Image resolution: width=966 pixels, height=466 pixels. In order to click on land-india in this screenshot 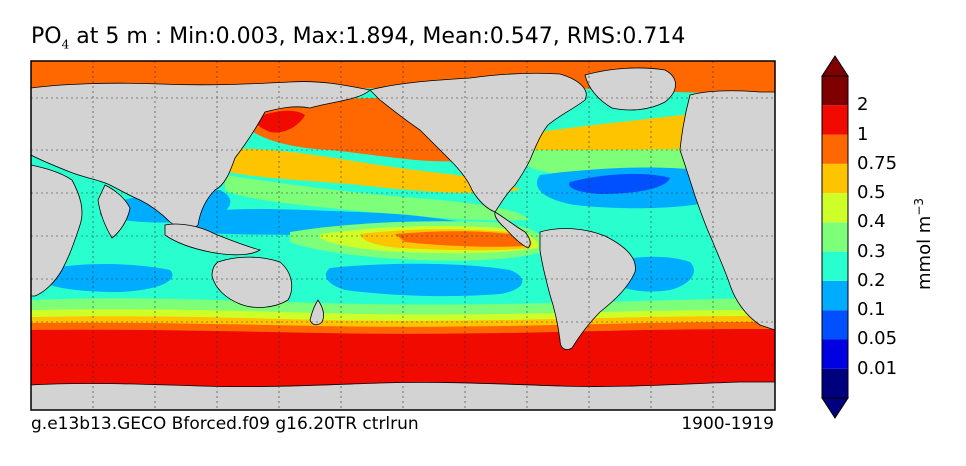, I will do `click(114, 211)`.